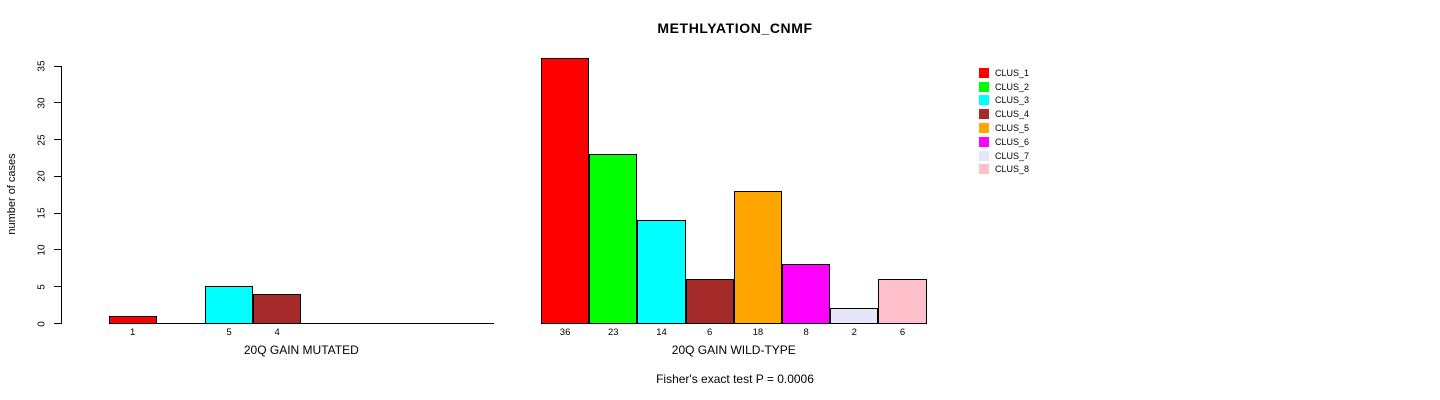 This screenshot has width=1440, height=400. Describe the element at coordinates (1012, 169) in the screenshot. I see `legend-label: CLUS_8` at that location.